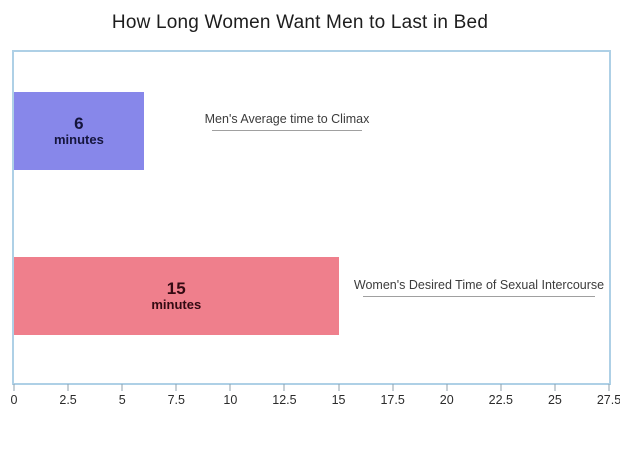  I want to click on bar-women-desired-time: 15 minutes, so click(176, 296).